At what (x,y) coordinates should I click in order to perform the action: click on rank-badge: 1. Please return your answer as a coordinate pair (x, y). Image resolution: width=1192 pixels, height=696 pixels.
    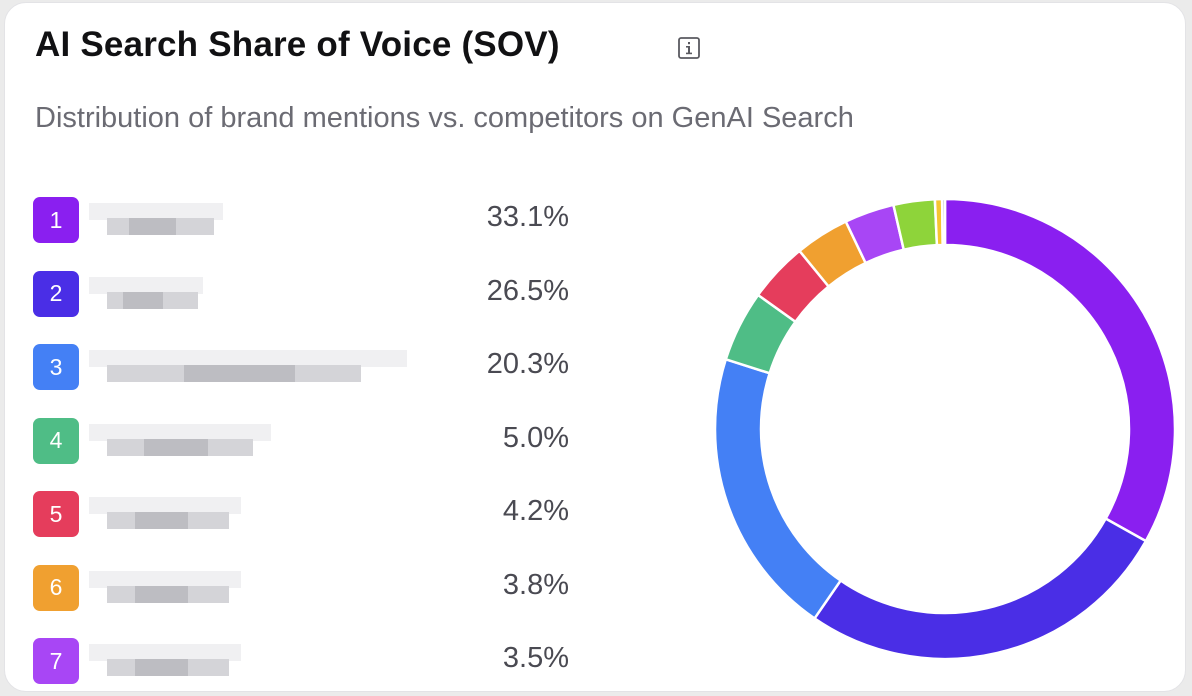
    Looking at the image, I should click on (56, 220).